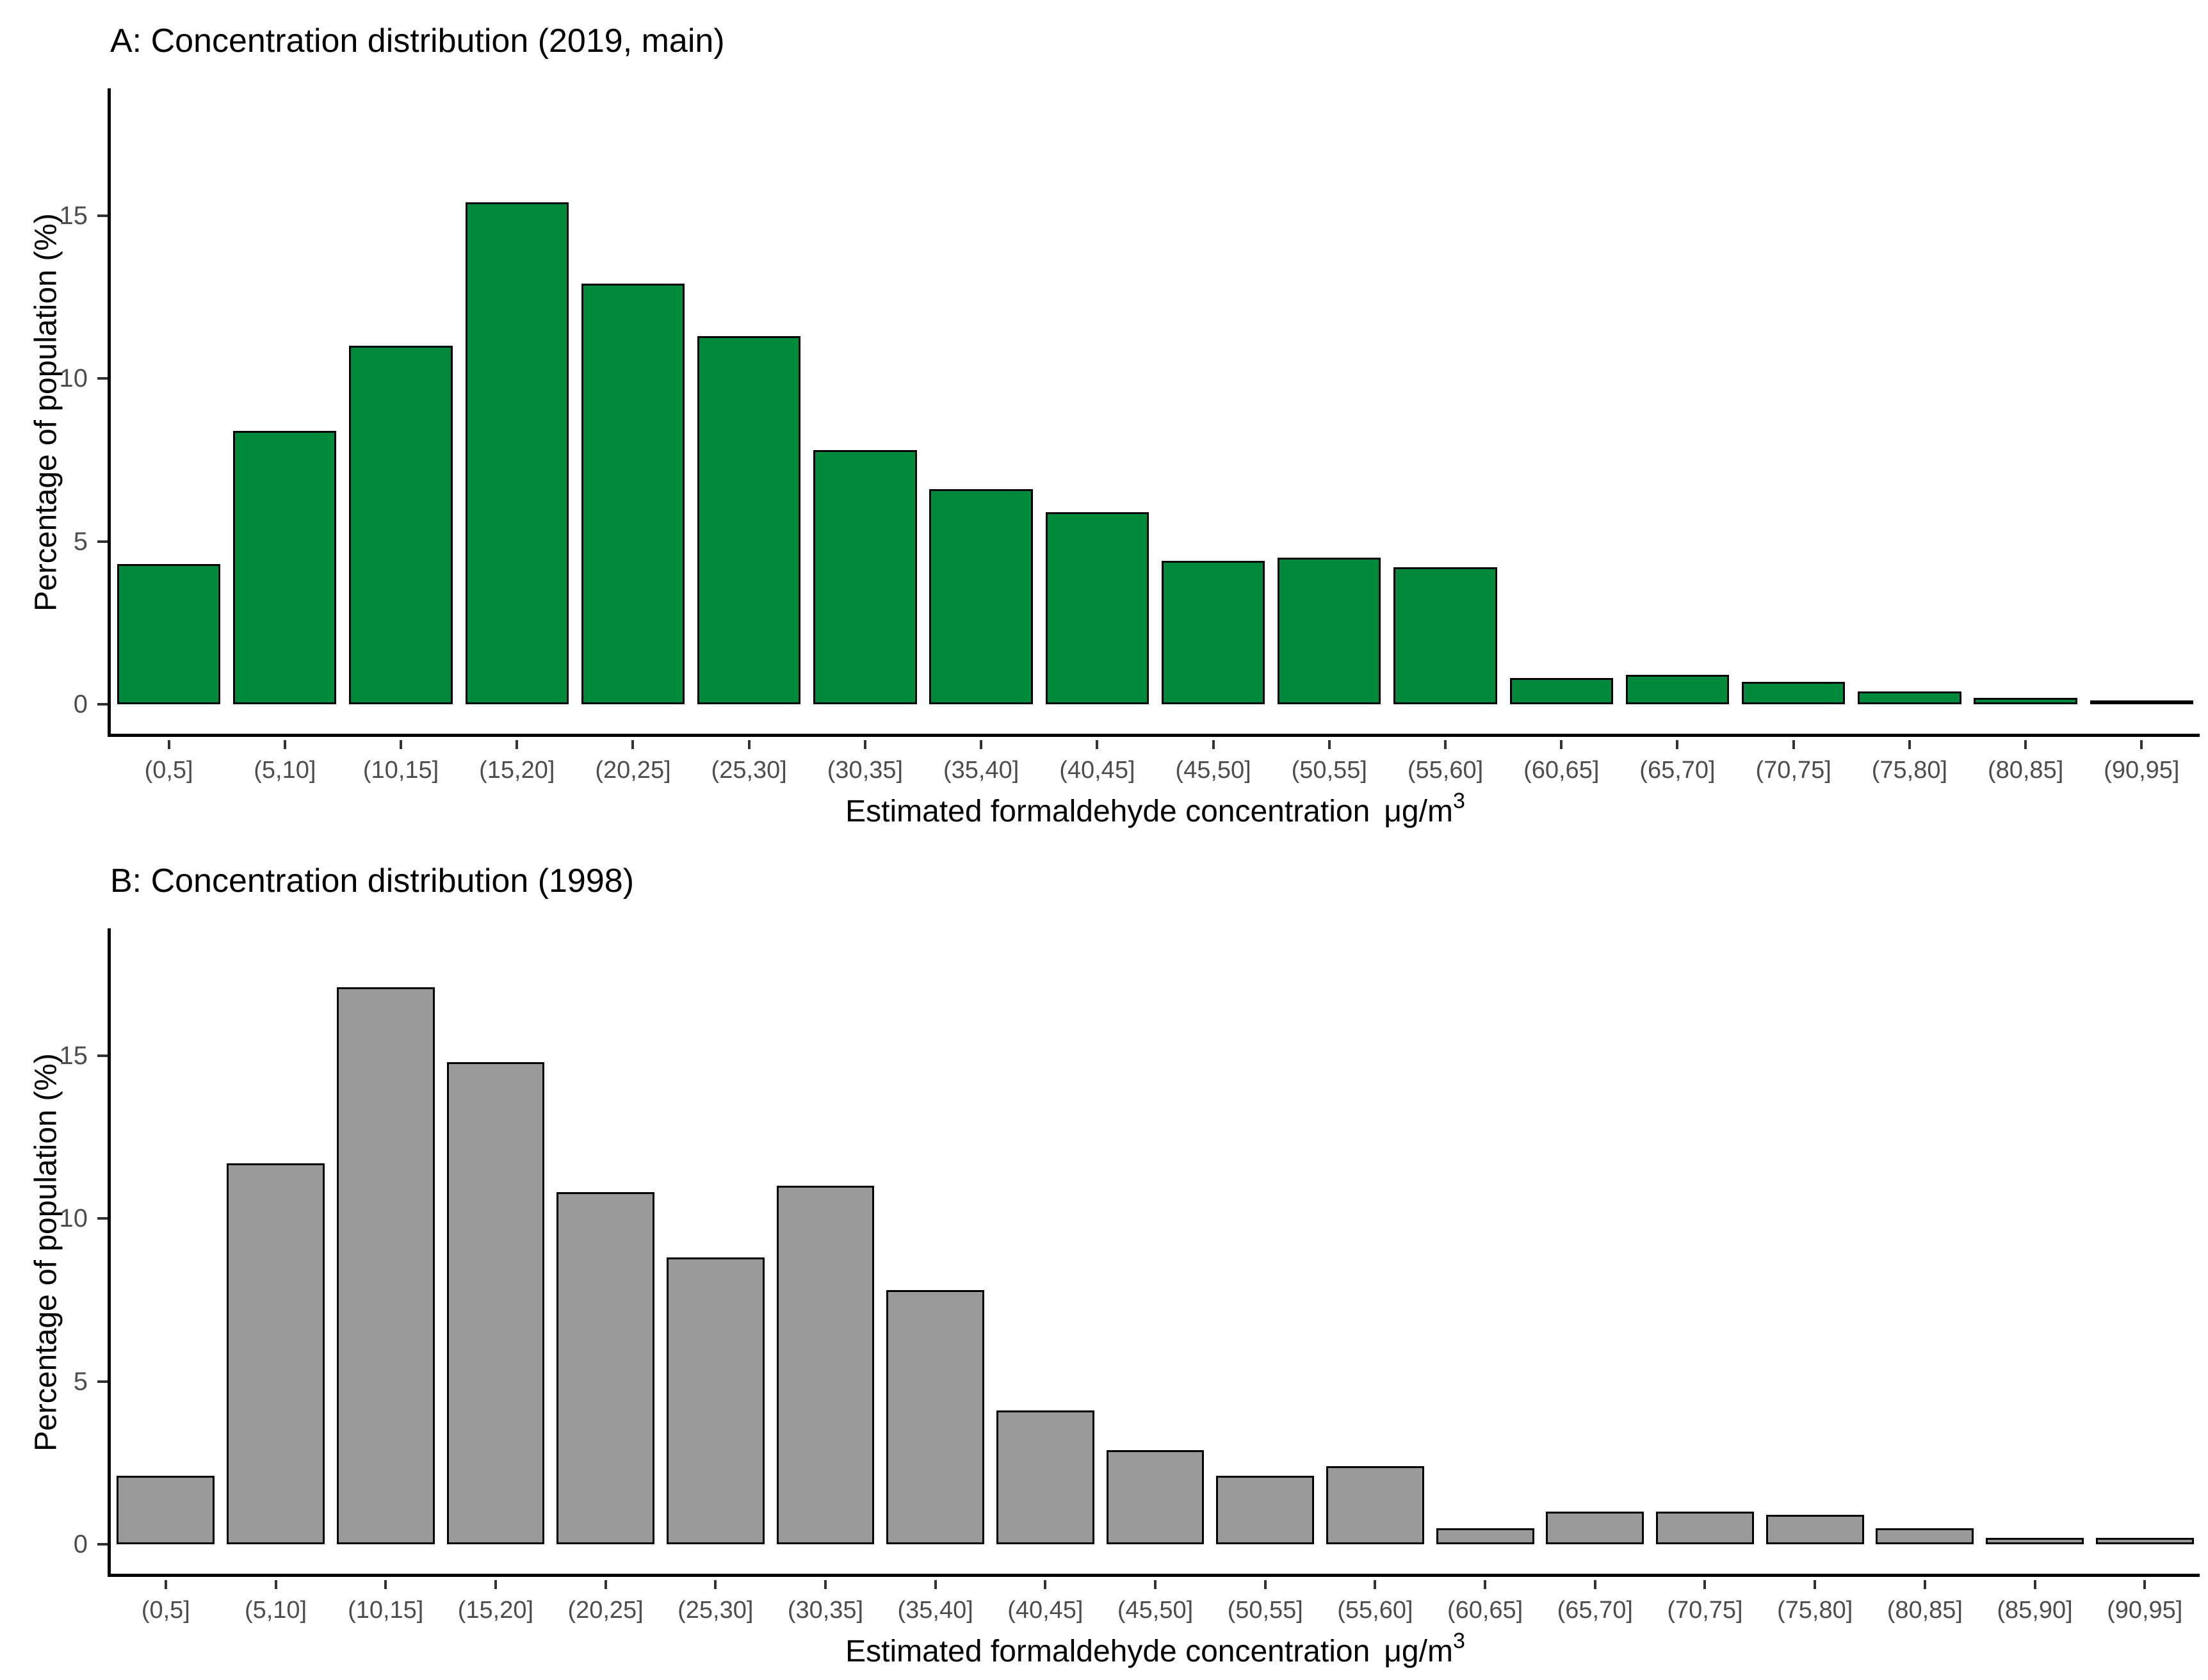  I want to click on x-tick: (55,60], so click(1375, 1602).